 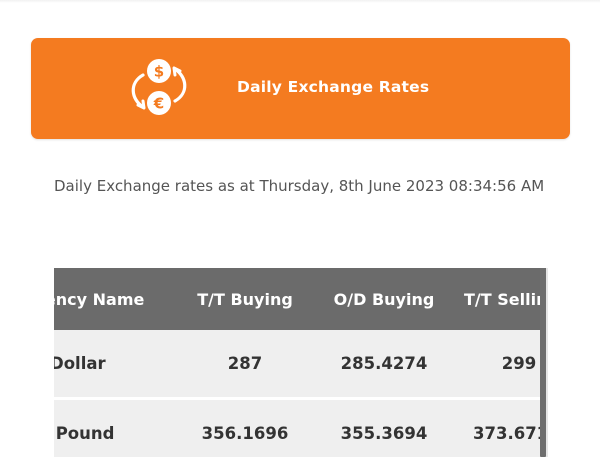 I want to click on tt-selling-cell: 373.6715, so click(x=509, y=433).